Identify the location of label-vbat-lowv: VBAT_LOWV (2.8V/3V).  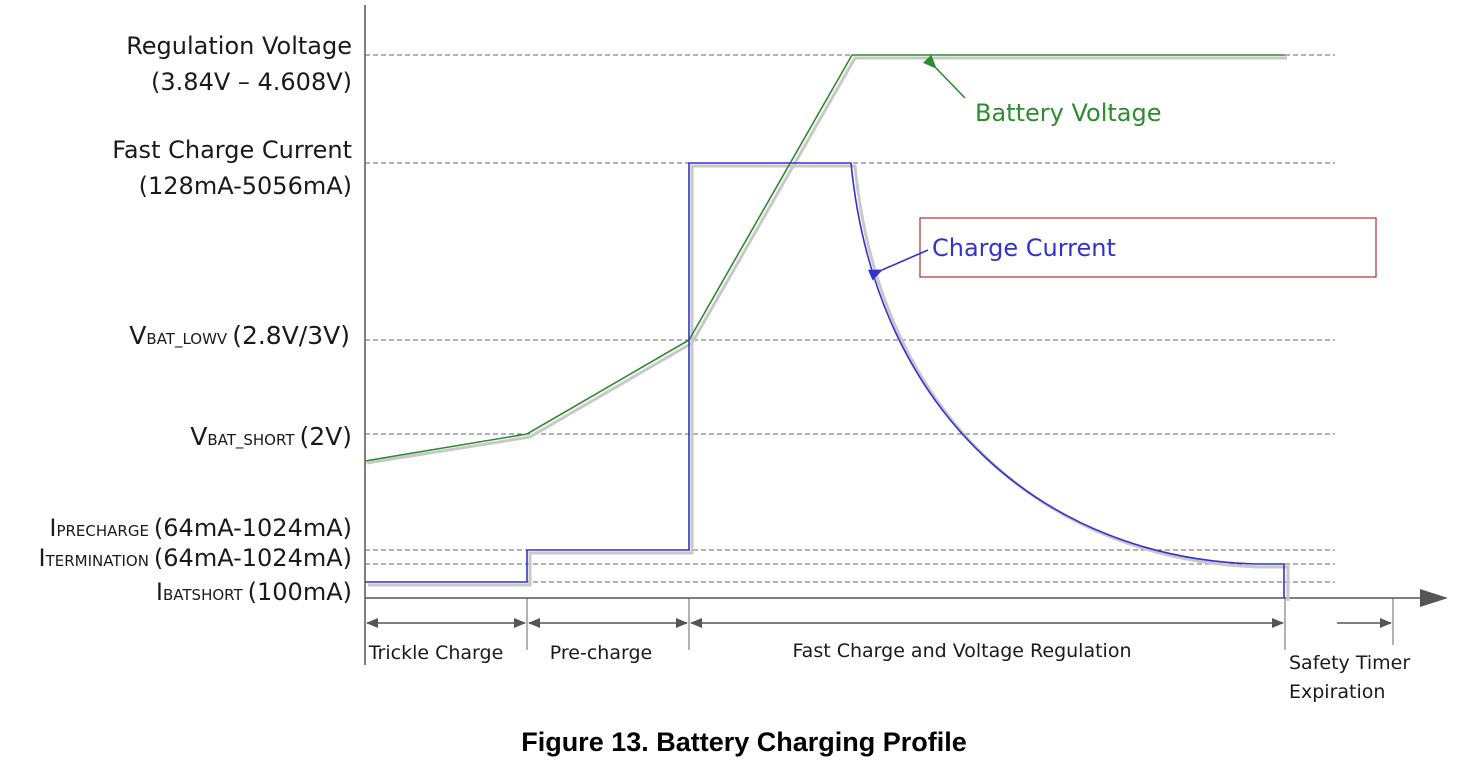
(239, 335).